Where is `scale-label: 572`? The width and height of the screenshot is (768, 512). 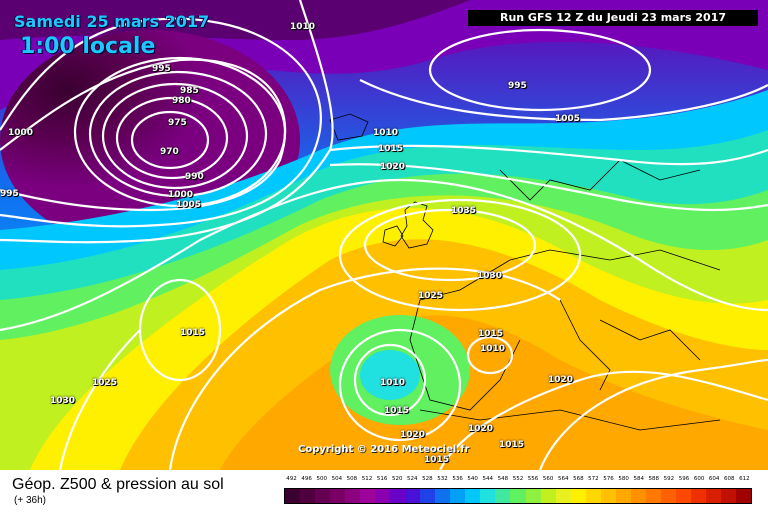
scale-label: 572 is located at coordinates (593, 479).